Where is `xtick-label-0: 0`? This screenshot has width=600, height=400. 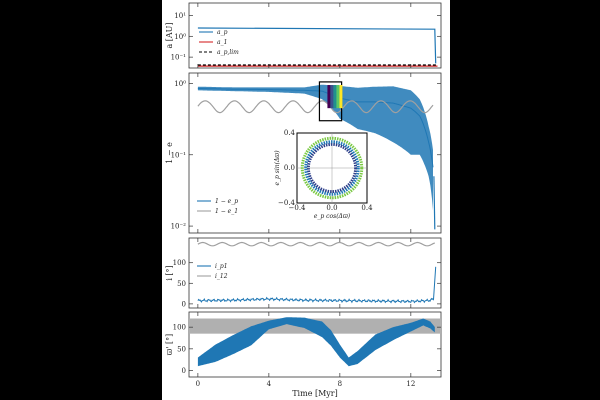
xtick-label-0: 0 is located at coordinates (198, 384).